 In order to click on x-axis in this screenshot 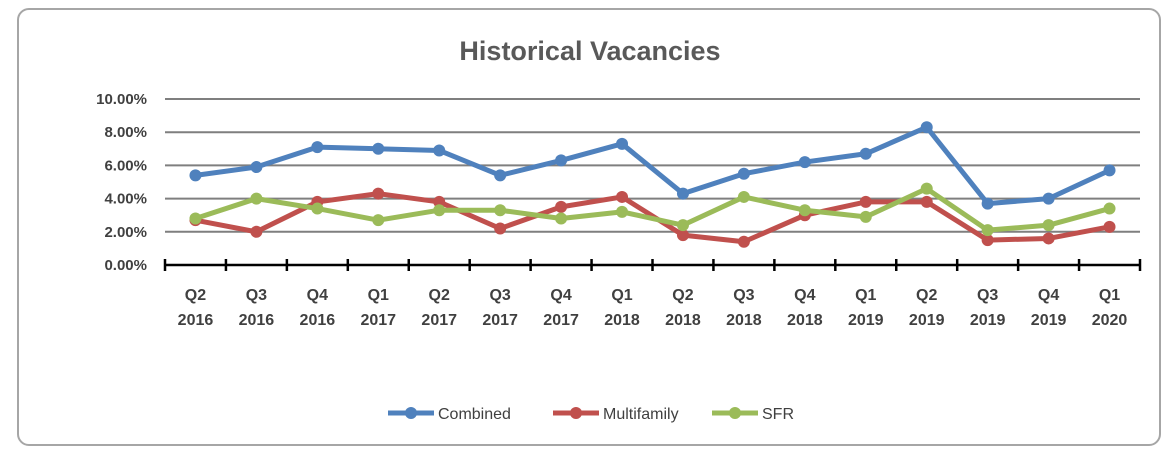, I will do `click(652, 265)`.